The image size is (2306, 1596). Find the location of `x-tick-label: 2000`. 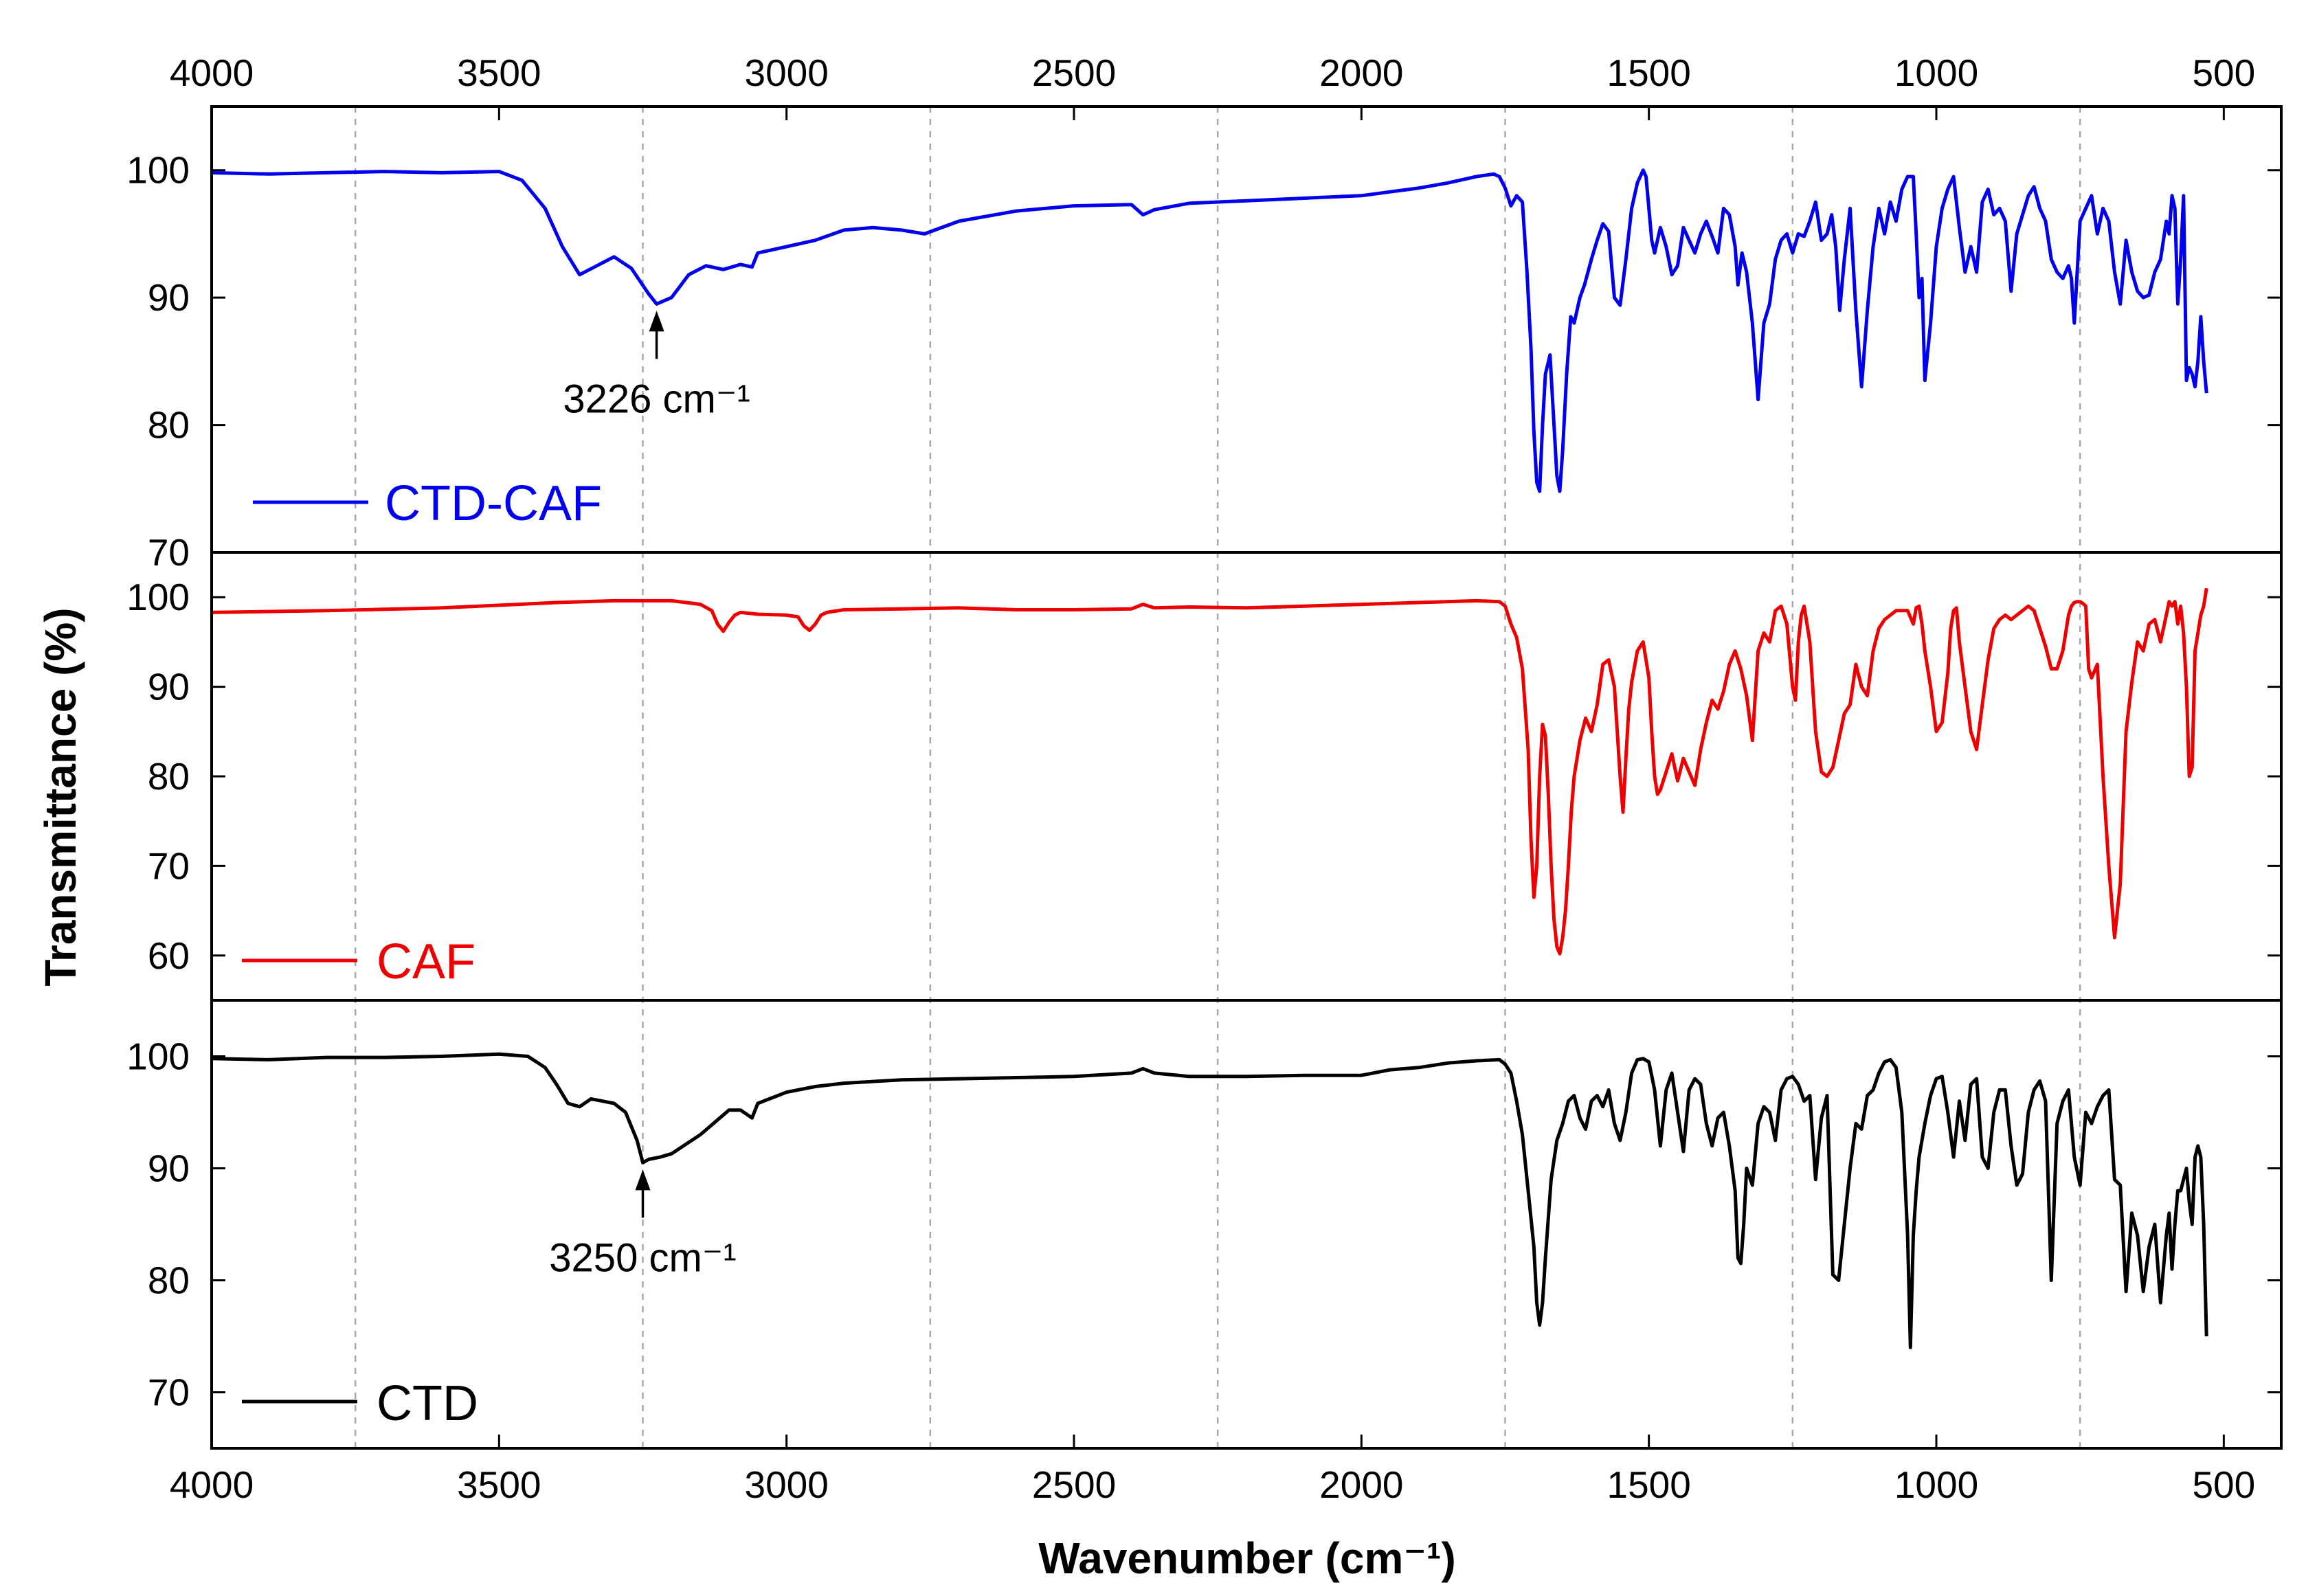

x-tick-label: 2000 is located at coordinates (1361, 1484).